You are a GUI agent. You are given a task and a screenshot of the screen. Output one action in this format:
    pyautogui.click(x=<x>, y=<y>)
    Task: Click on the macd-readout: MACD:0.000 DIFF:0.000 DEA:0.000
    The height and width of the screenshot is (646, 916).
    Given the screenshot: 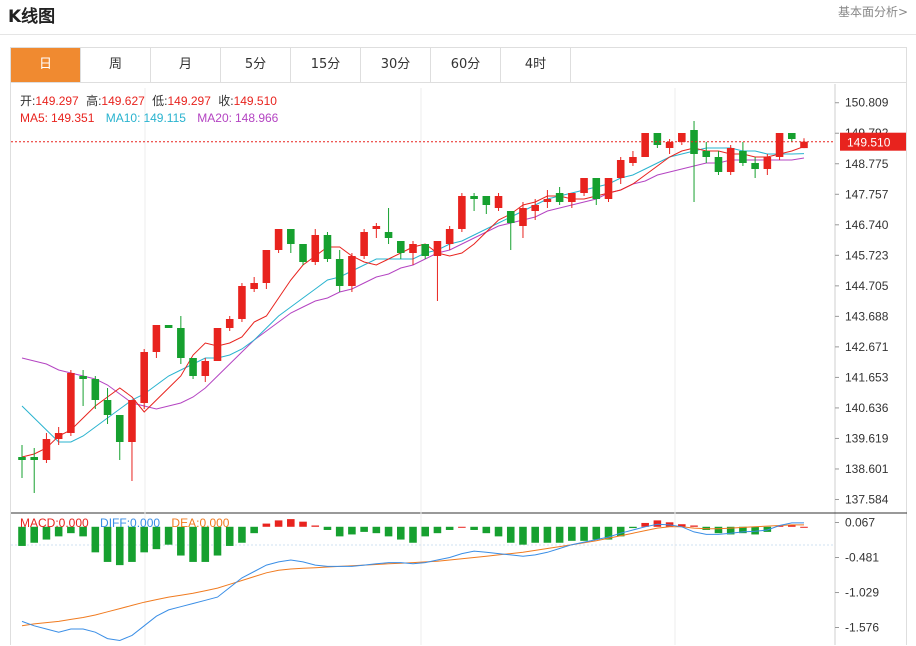 What is the action you would take?
    pyautogui.click(x=125, y=523)
    